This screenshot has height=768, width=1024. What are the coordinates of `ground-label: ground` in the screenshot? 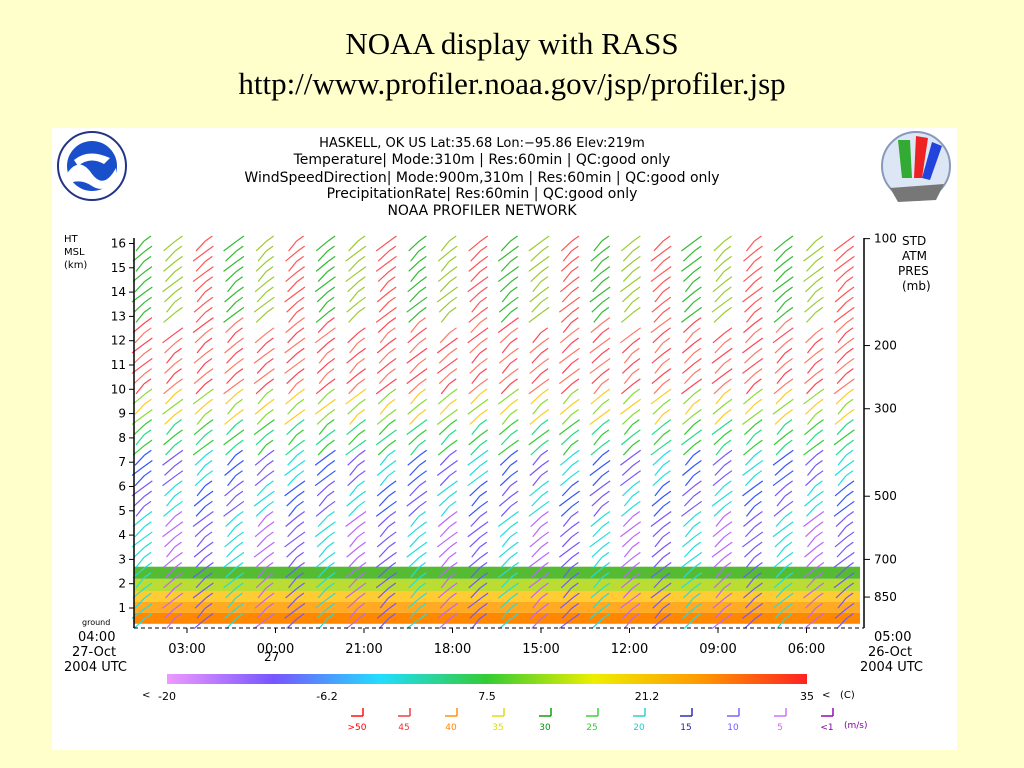 It's located at (96, 622).